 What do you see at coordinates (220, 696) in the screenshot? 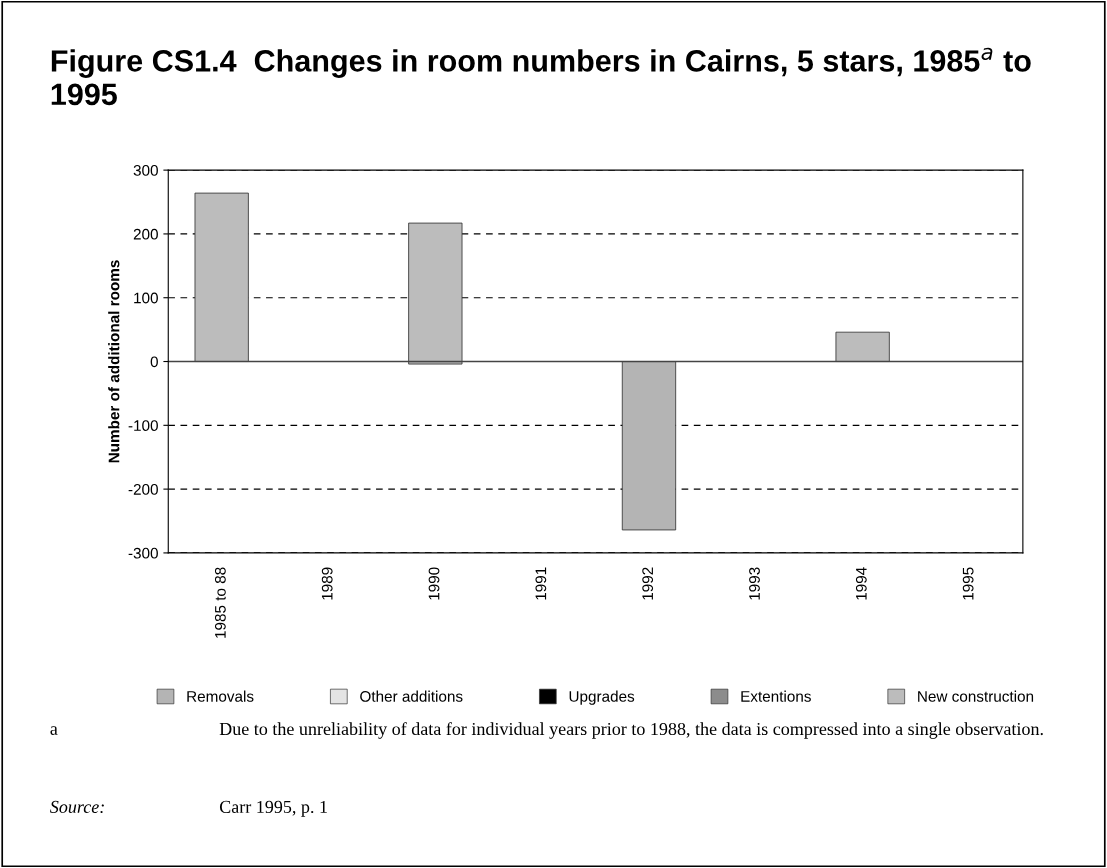
I see `legend-label: Removals` at bounding box center [220, 696].